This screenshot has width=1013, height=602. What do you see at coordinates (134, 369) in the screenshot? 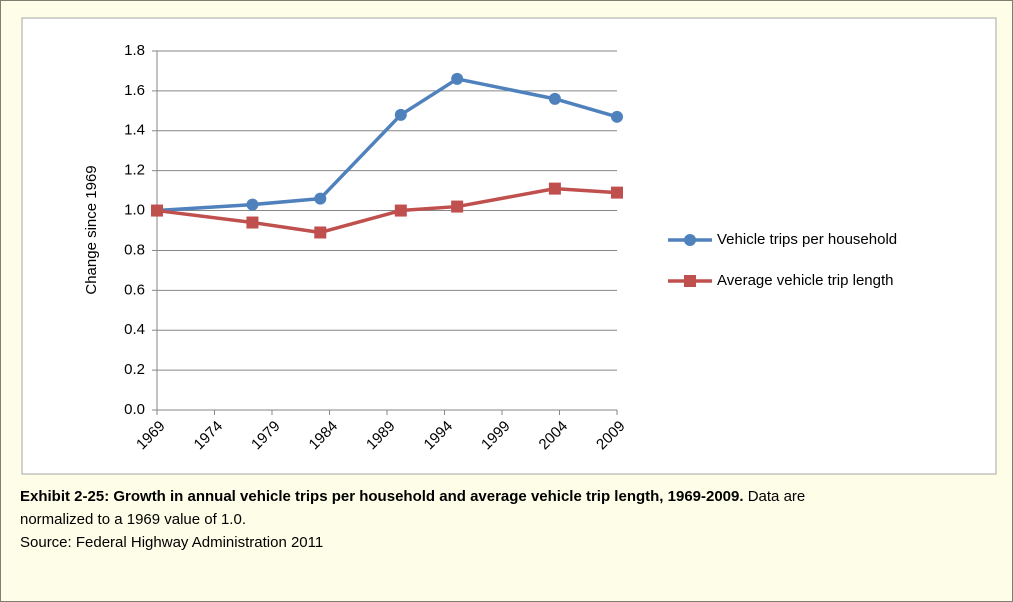
I see `y-tick-label: 0.2` at bounding box center [134, 369].